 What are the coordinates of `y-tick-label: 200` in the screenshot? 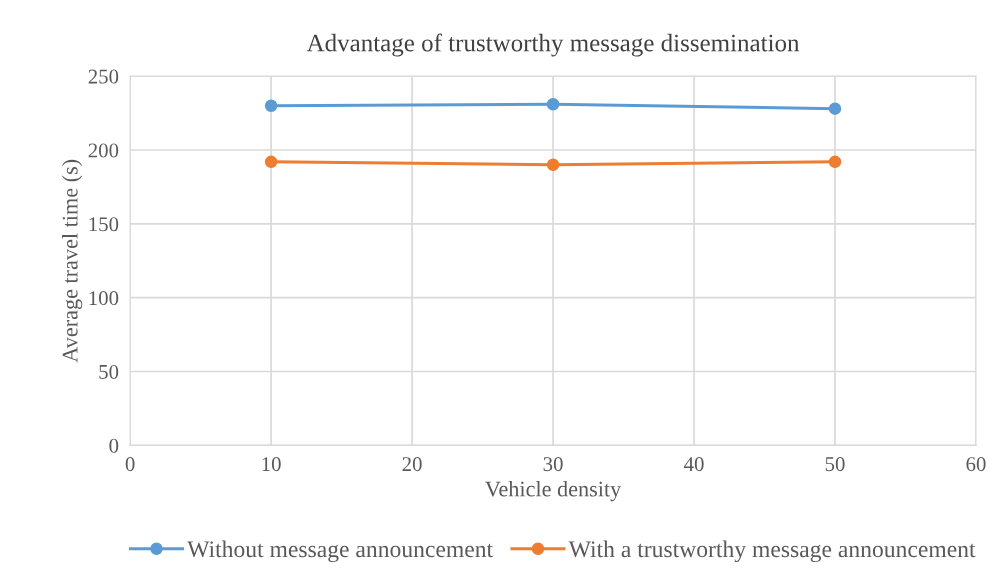 It's located at (103, 150).